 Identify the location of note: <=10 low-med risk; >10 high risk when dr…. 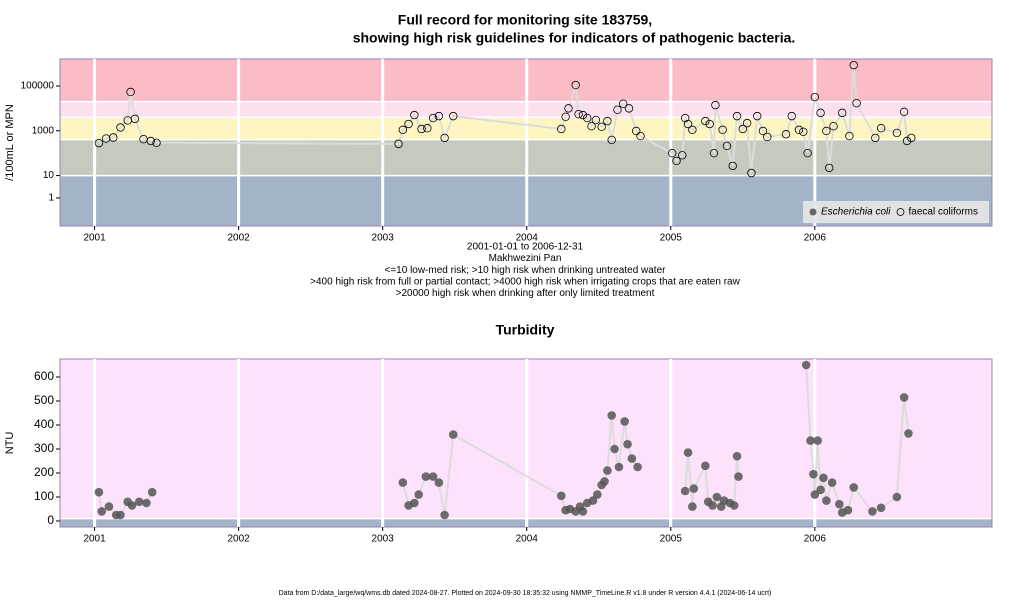
(526, 270).